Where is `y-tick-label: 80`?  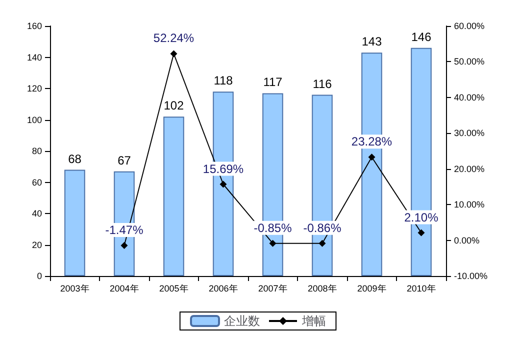 y-tick-label: 80 is located at coordinates (37, 151).